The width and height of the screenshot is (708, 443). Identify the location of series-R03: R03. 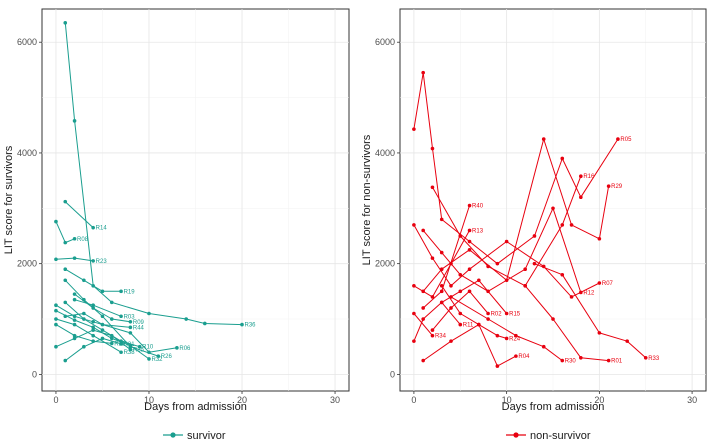
(104, 308).